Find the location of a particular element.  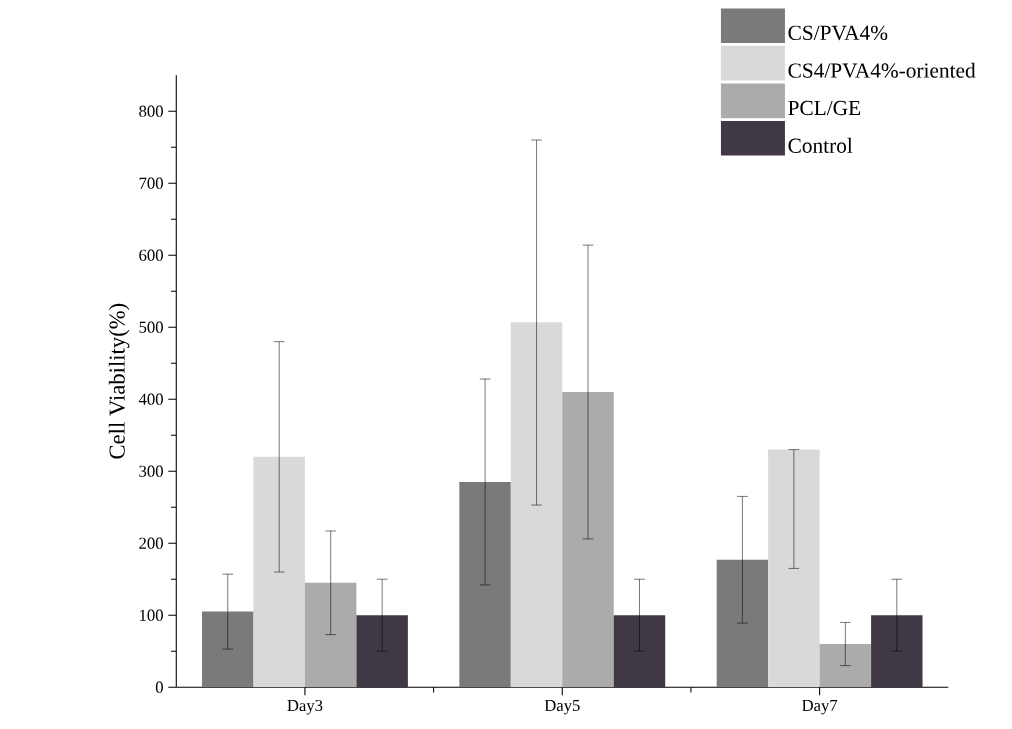

y-tick-label: 100 is located at coordinates (151, 615).